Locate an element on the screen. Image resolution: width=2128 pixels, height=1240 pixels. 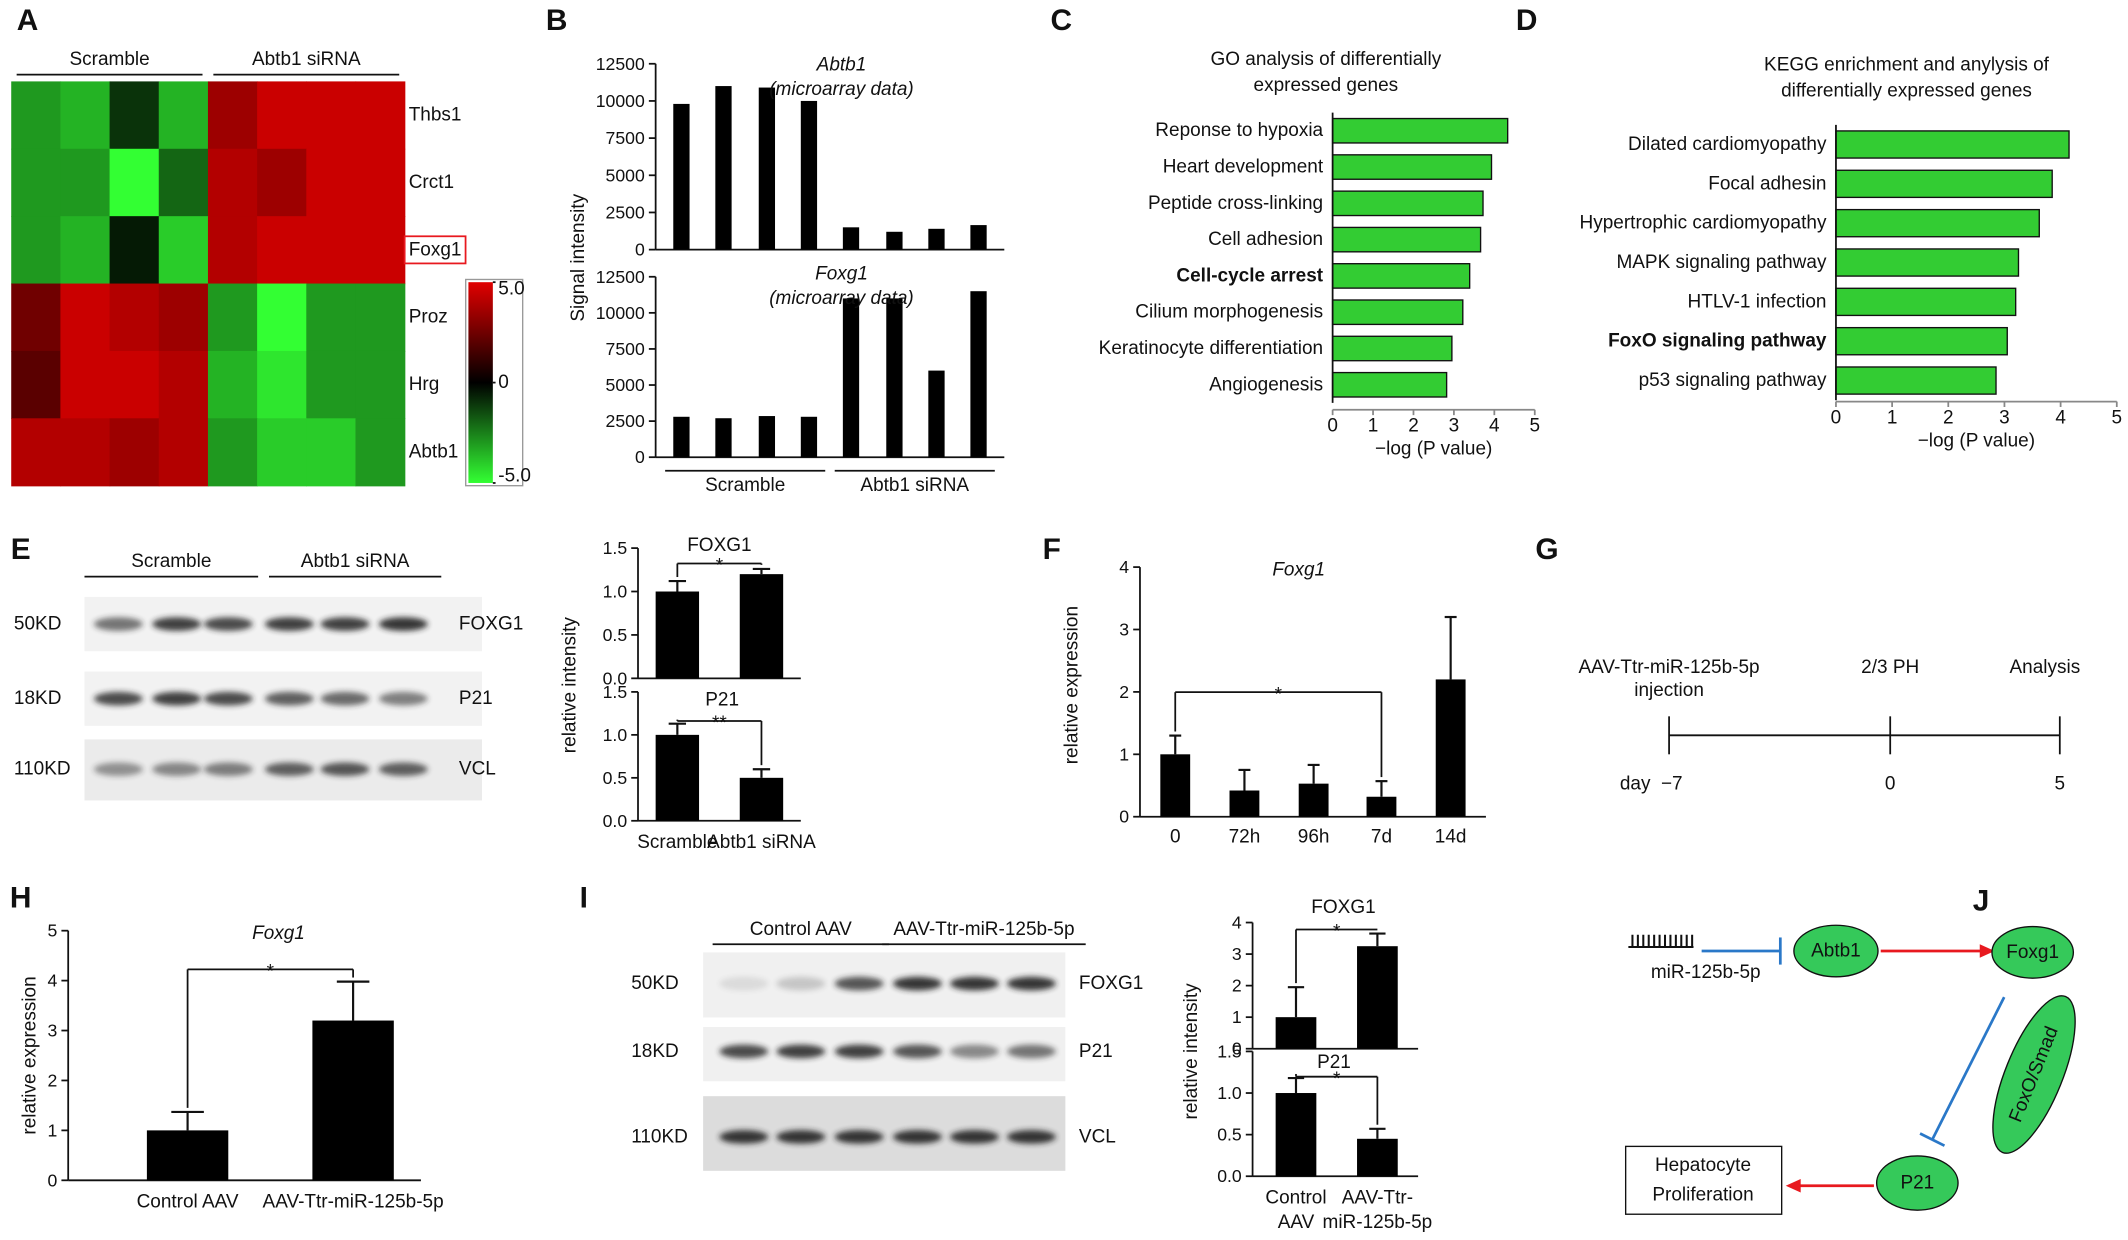
event-label: AAV-Ttr-miR-125b-5p is located at coordinates (1669, 667).